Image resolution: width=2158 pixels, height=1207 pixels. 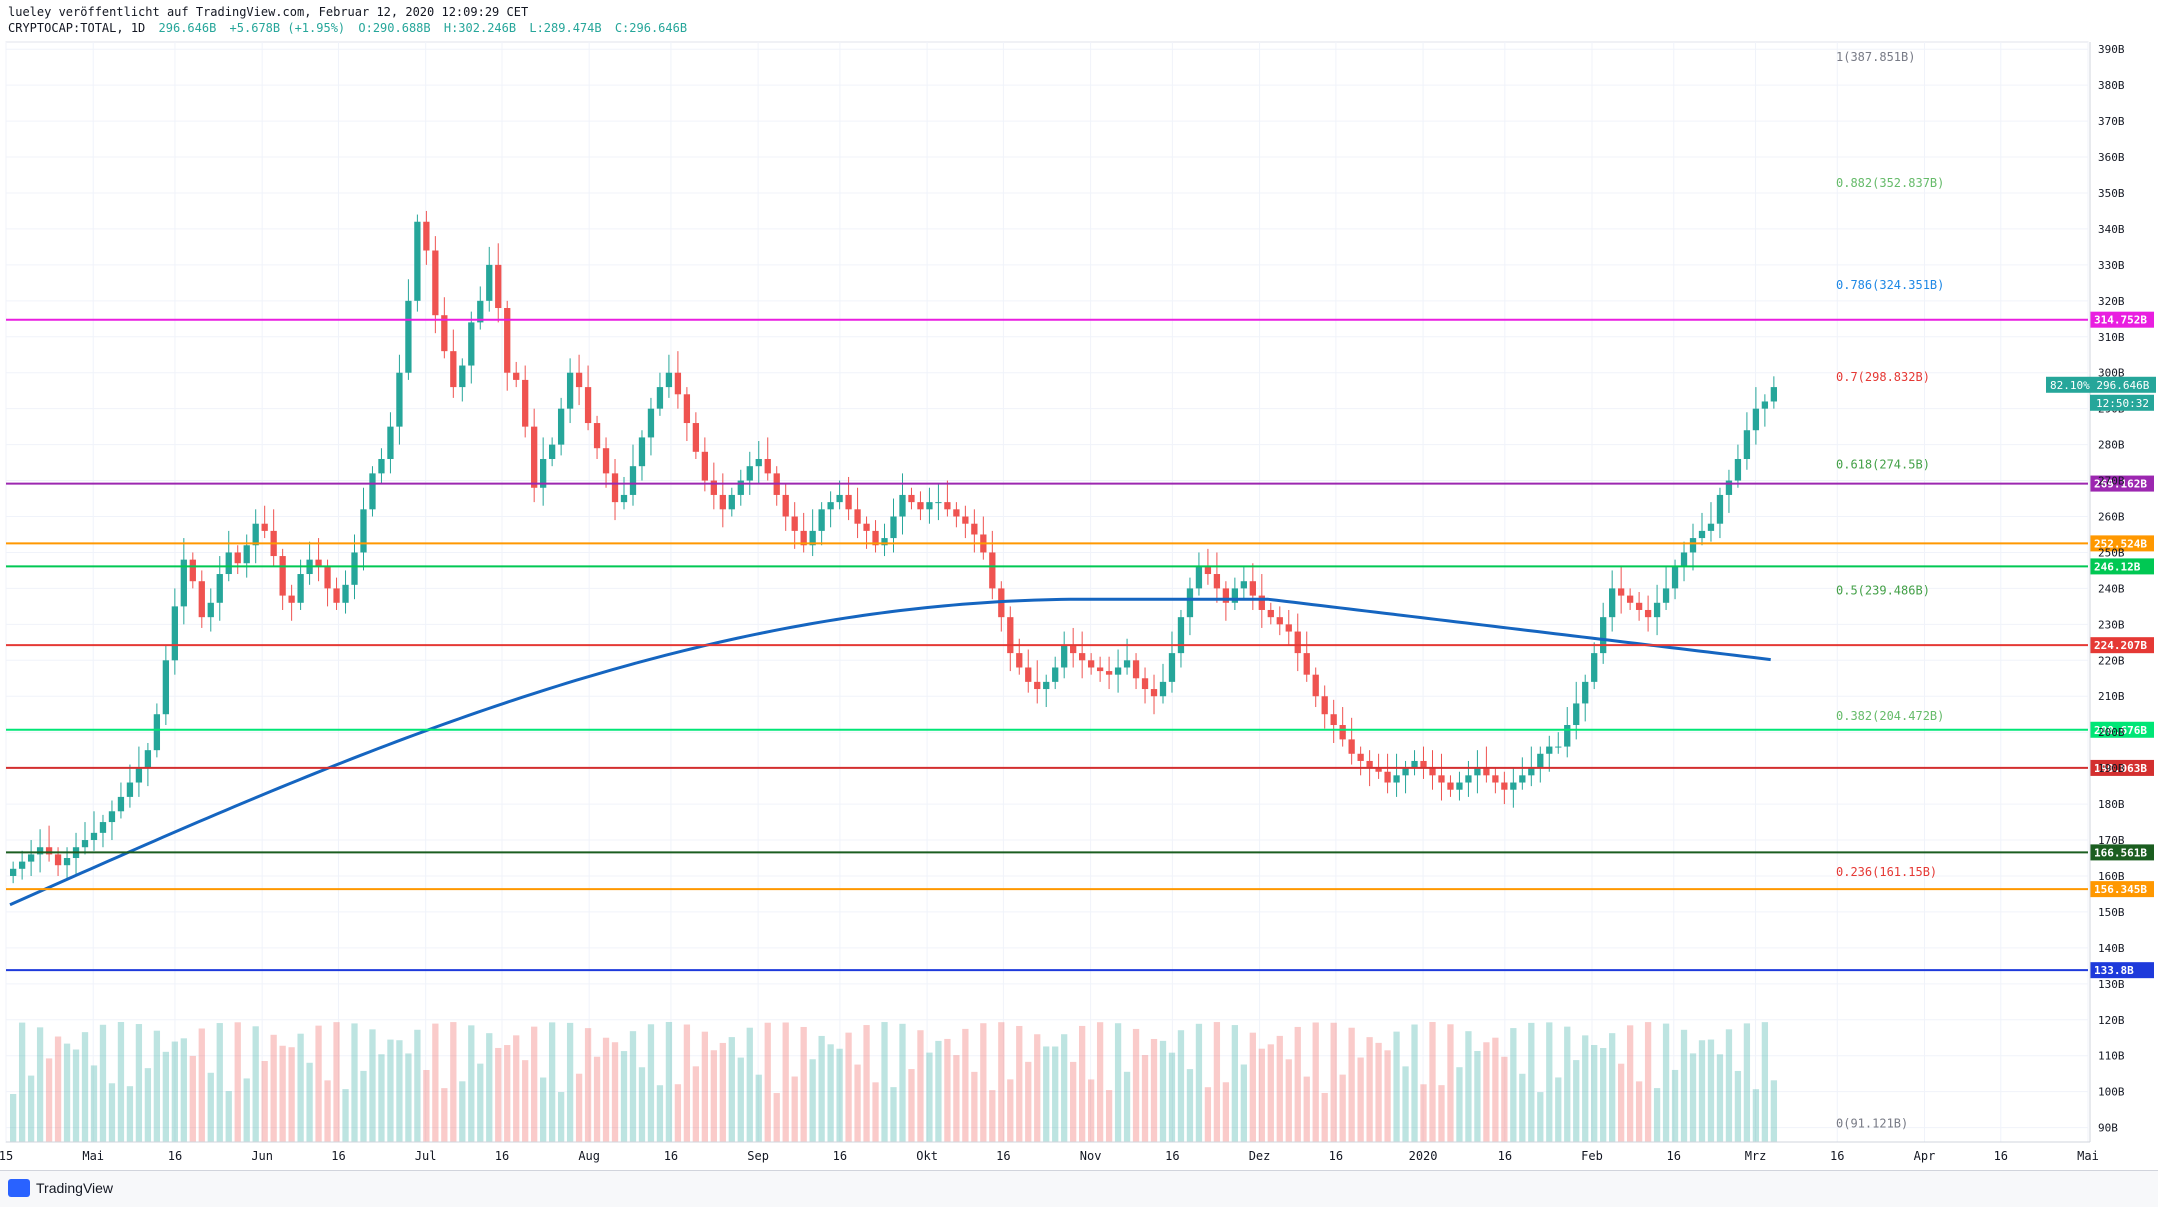 What do you see at coordinates (2111, 876) in the screenshot?
I see `price-tick-label: 160B` at bounding box center [2111, 876].